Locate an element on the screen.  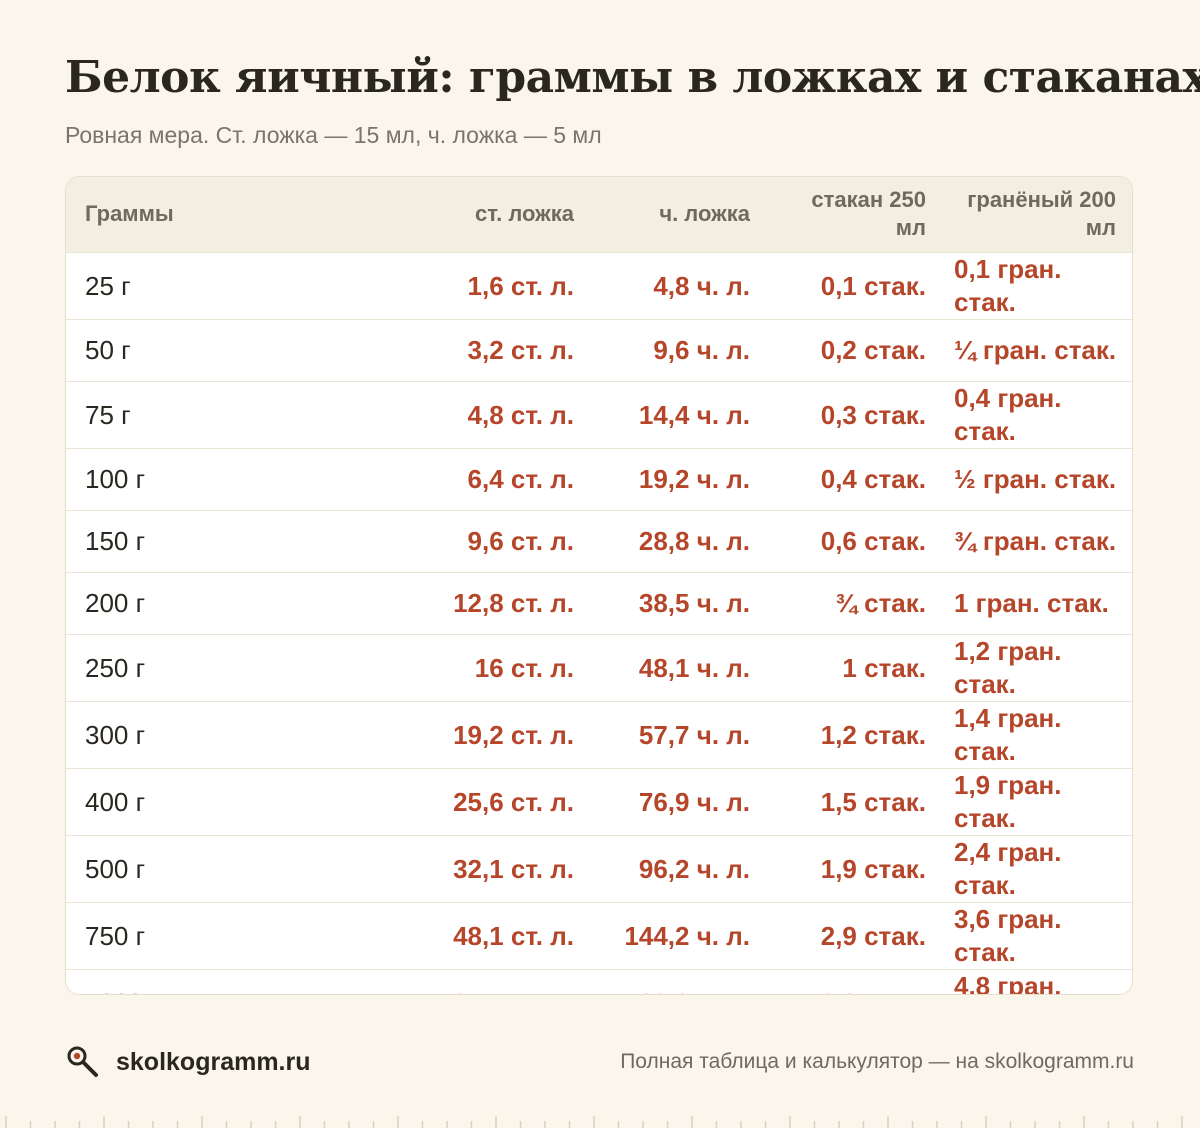
footer-brand: skolkogramm.ru is located at coordinates (188, 1062).